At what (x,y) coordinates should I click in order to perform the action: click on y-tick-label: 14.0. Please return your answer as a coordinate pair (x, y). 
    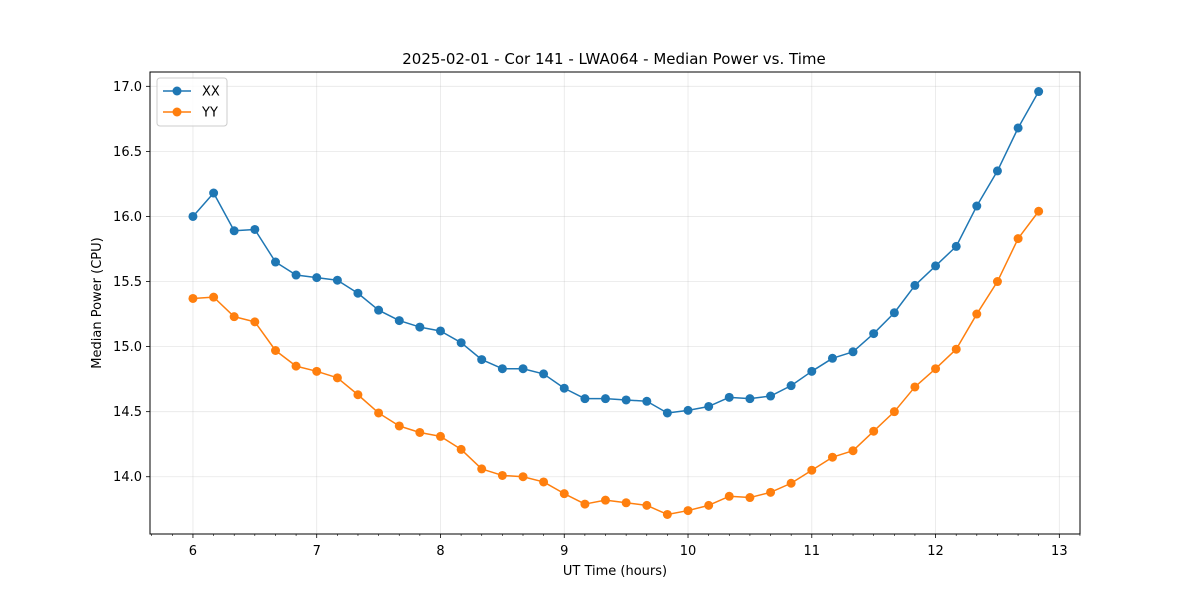
    Looking at the image, I should click on (127, 477).